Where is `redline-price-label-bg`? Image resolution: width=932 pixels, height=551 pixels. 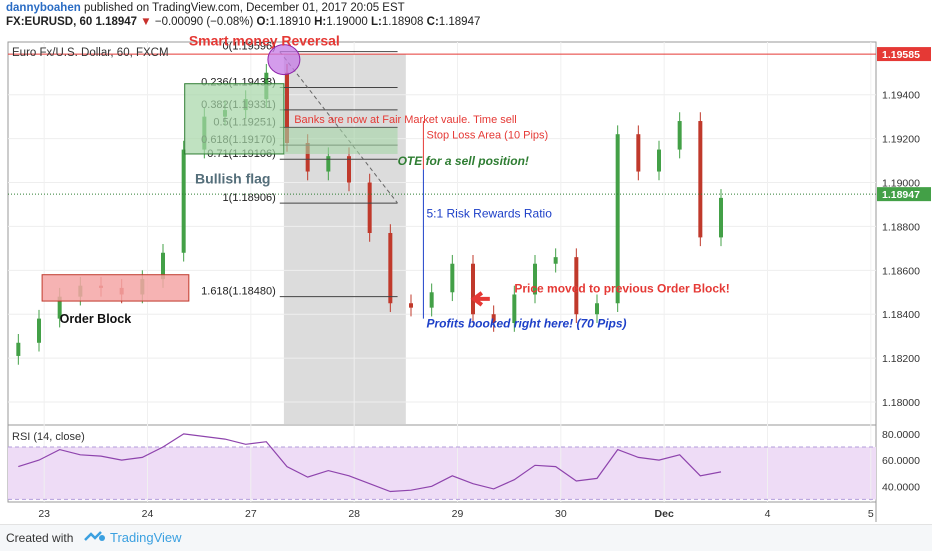 redline-price-label-bg is located at coordinates (904, 54).